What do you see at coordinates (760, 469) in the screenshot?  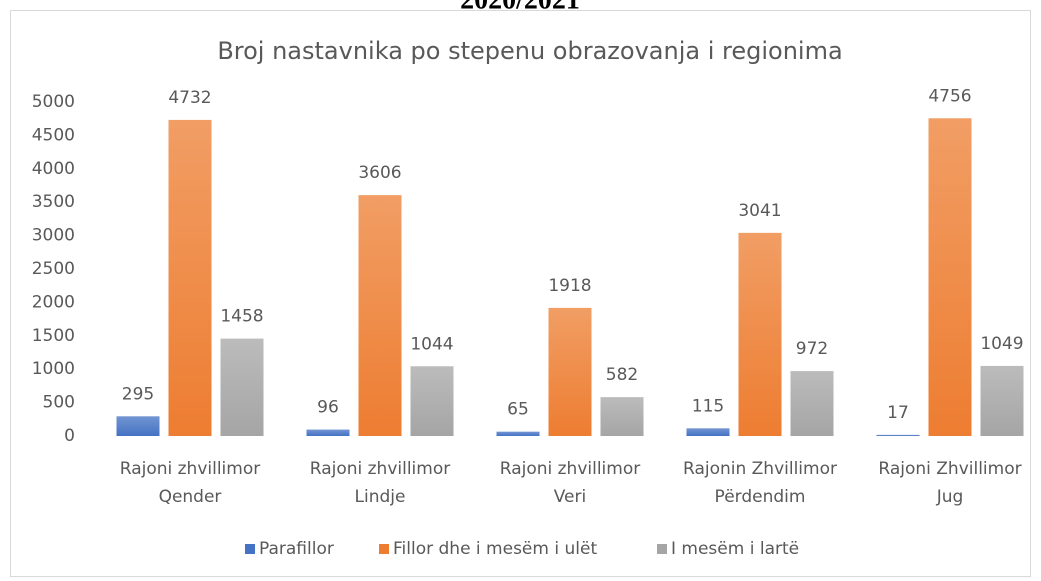 I see `x-tick-label: Rajonin Zhvillimor` at bounding box center [760, 469].